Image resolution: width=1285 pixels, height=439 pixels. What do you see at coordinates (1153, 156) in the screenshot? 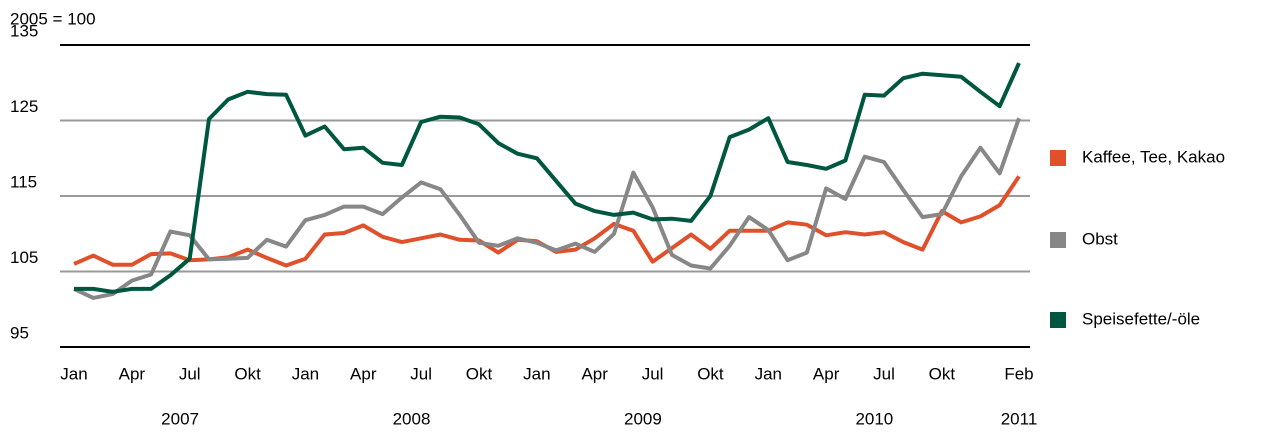
I see `legend-label: Kaffee, Tee, Kakao` at bounding box center [1153, 156].